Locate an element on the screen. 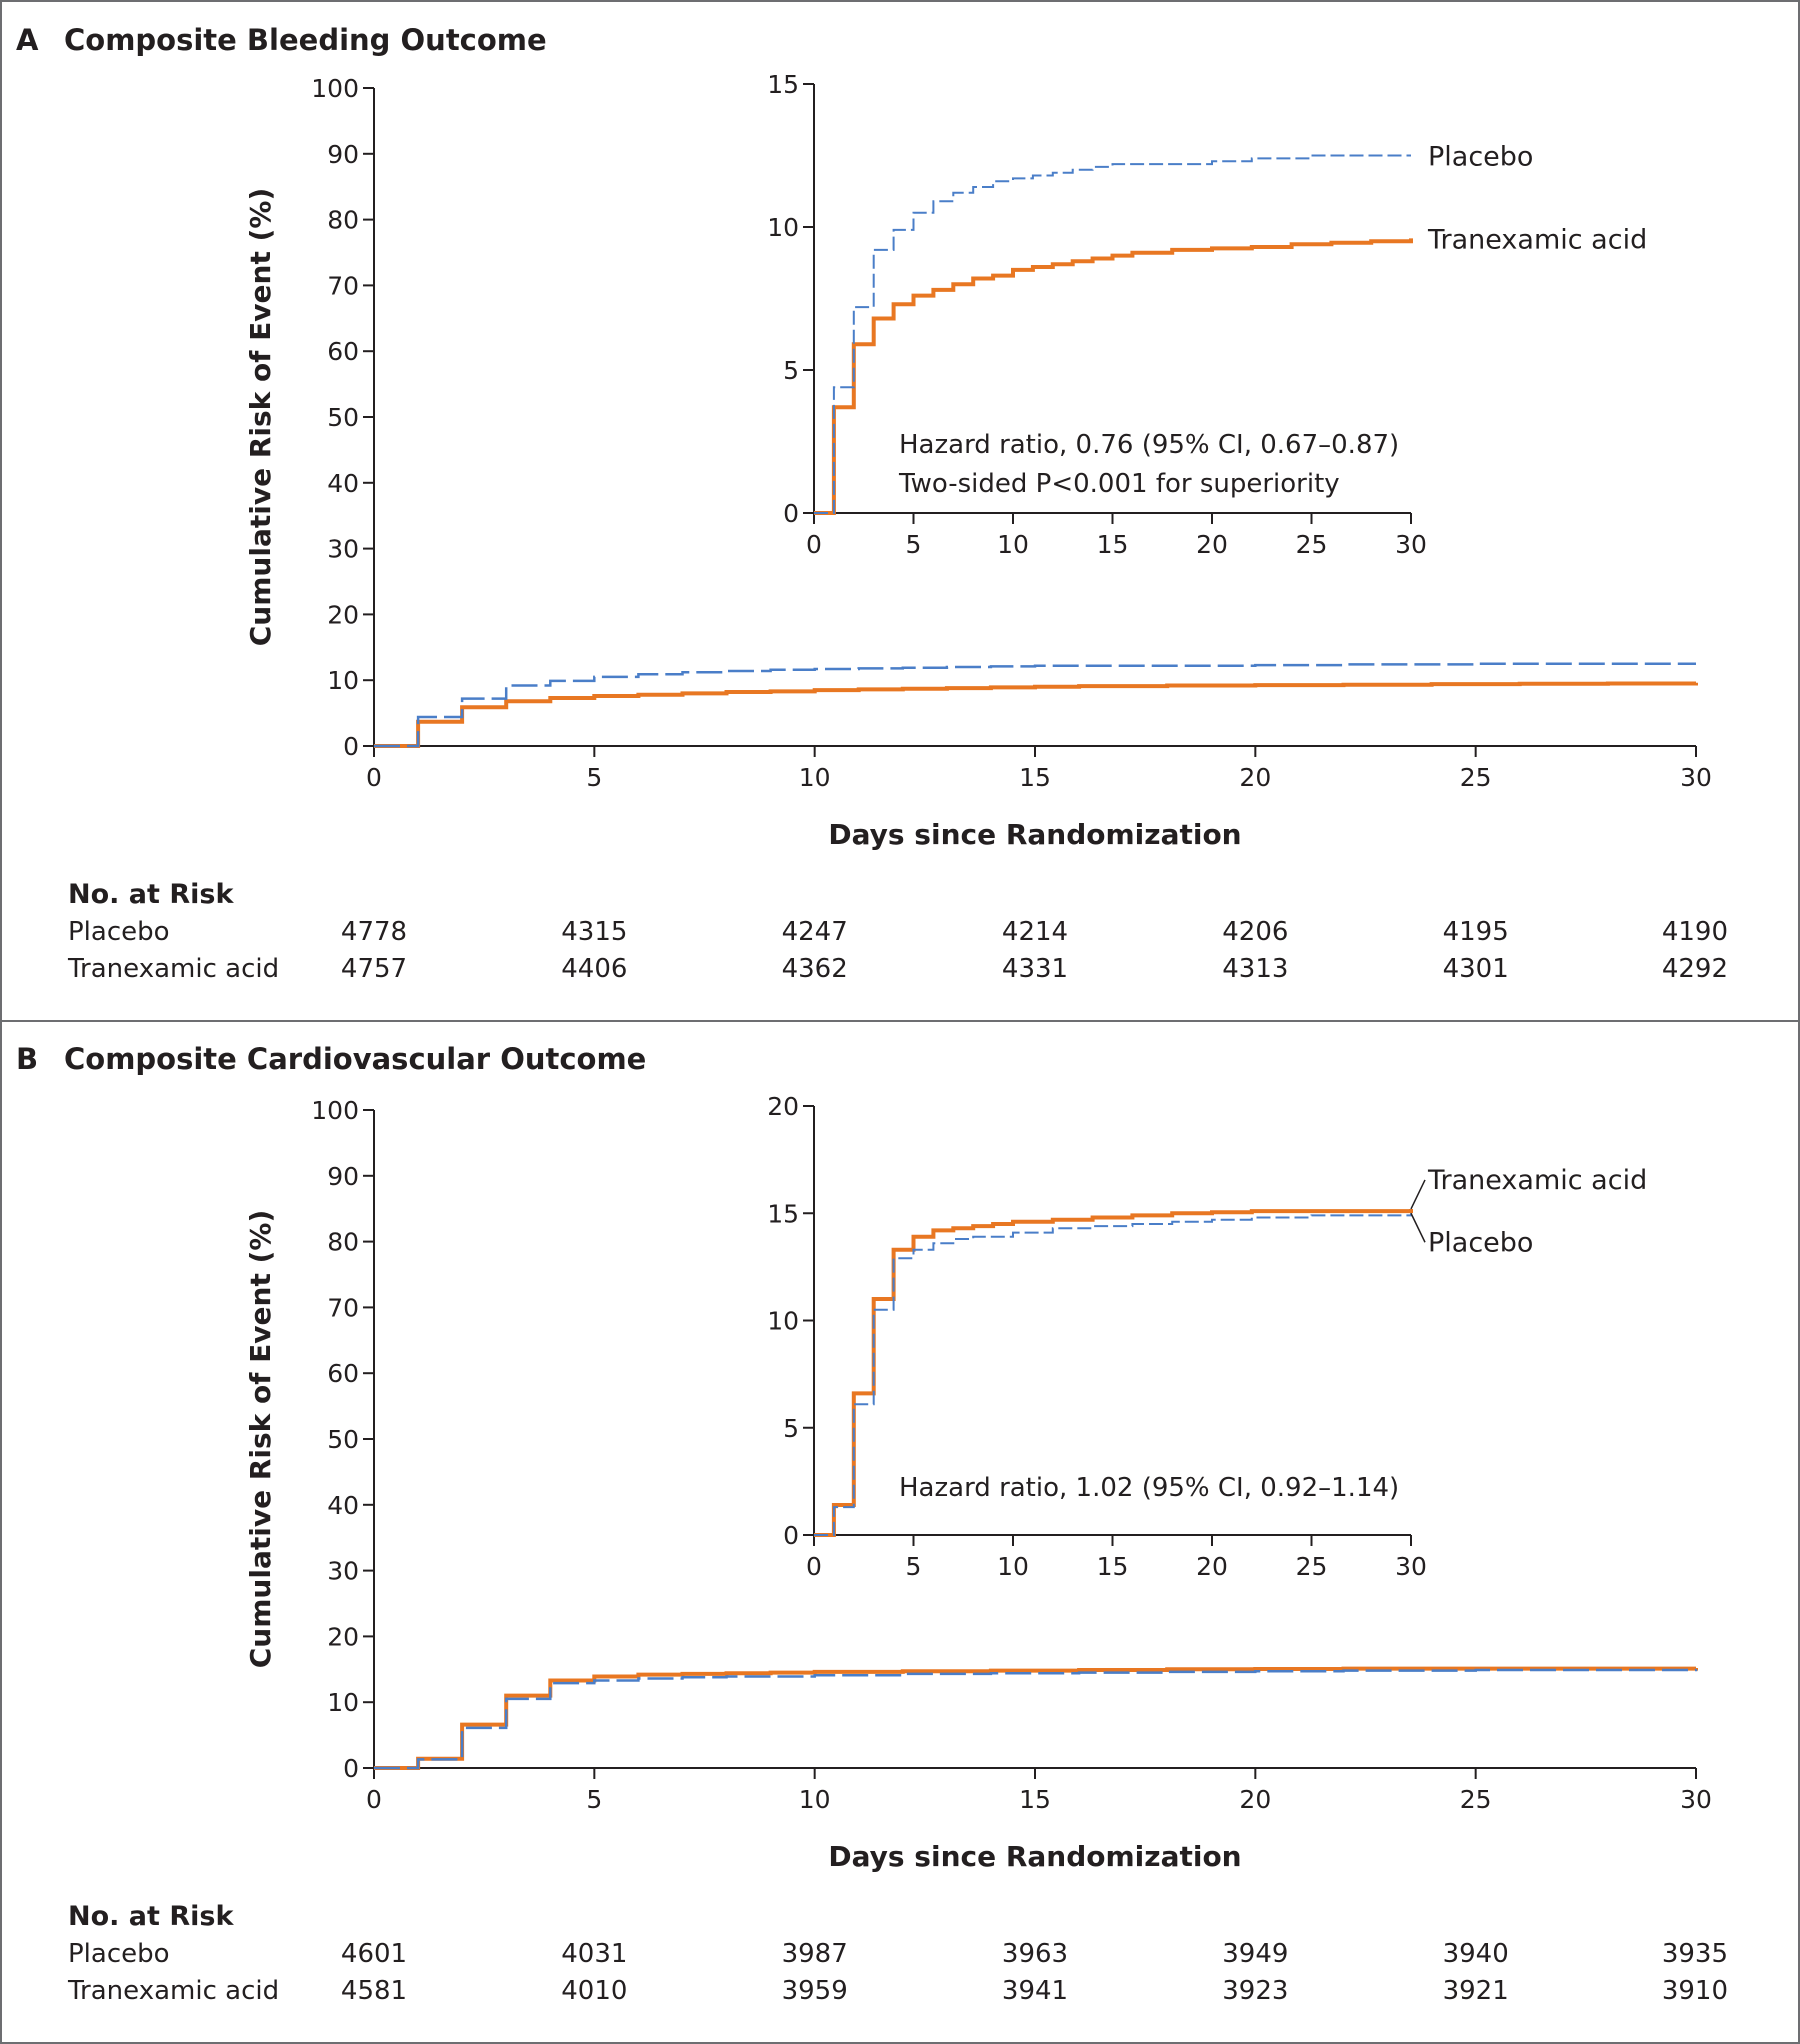 The width and height of the screenshot is (1800, 2044). a-main-y-tick-label: 20 is located at coordinates (343, 614).